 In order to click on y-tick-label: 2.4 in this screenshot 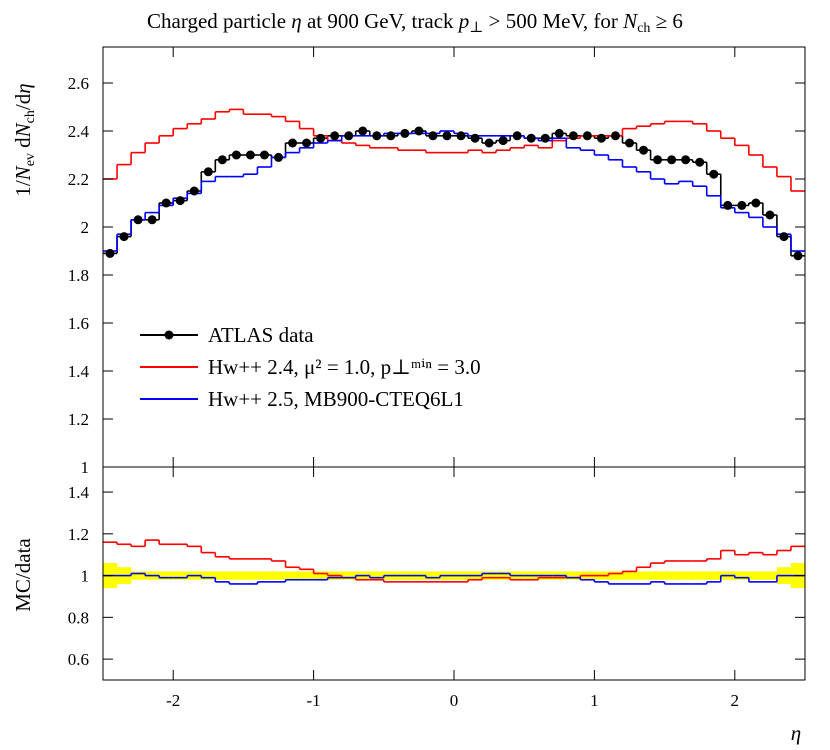, I will do `click(79, 131)`.